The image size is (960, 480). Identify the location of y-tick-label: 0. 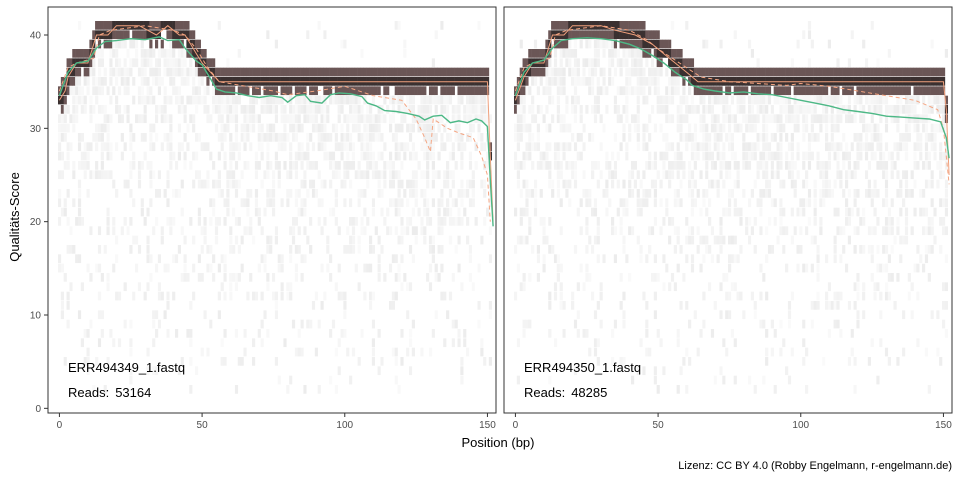
(38, 409).